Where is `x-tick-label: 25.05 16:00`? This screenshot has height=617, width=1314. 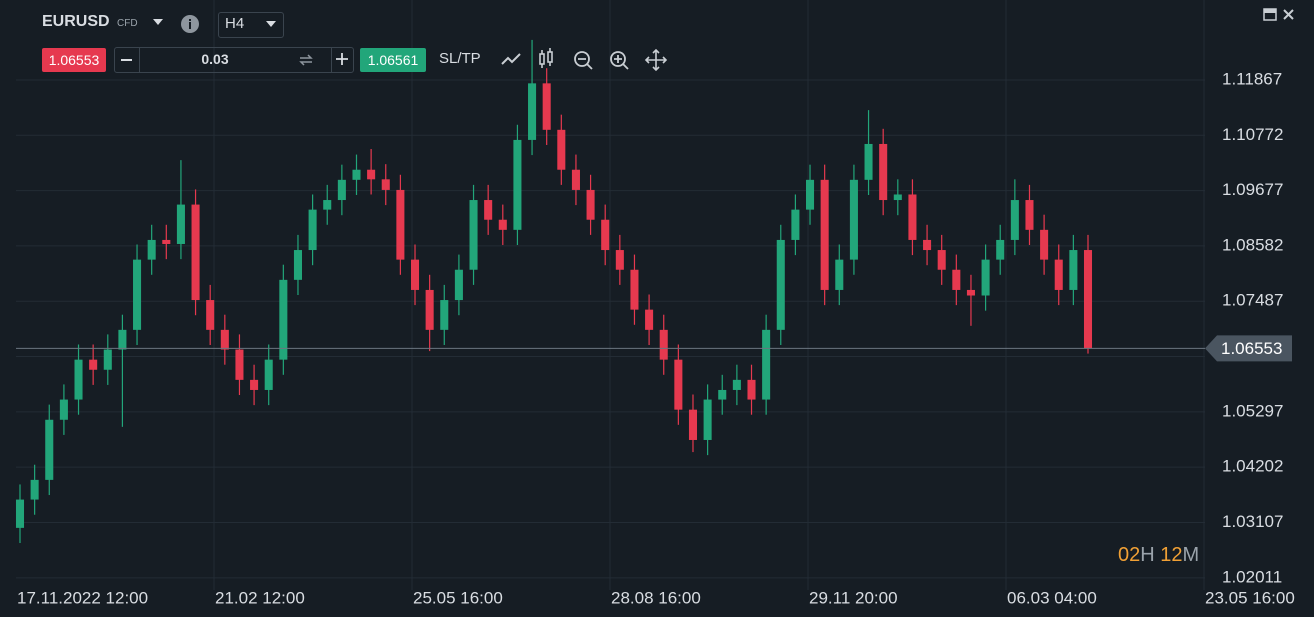
x-tick-label: 25.05 16:00 is located at coordinates (458, 597).